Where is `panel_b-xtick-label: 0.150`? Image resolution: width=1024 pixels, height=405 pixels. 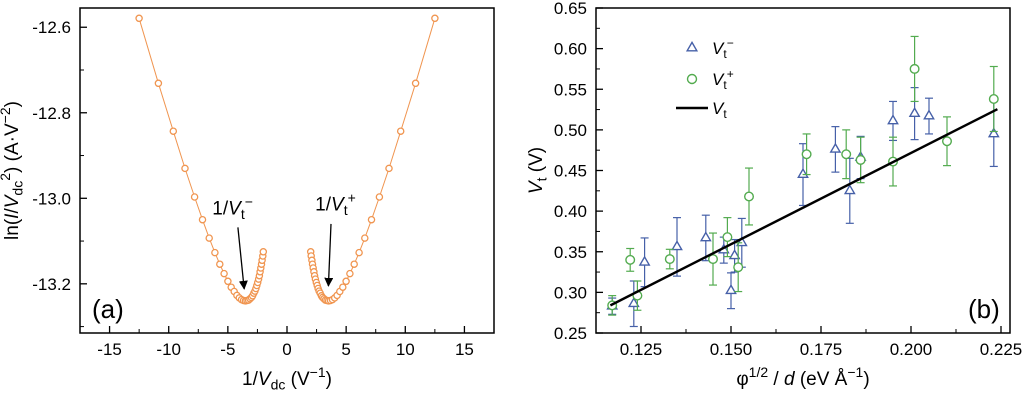
panel_b-xtick-label: 0.150 is located at coordinates (731, 349).